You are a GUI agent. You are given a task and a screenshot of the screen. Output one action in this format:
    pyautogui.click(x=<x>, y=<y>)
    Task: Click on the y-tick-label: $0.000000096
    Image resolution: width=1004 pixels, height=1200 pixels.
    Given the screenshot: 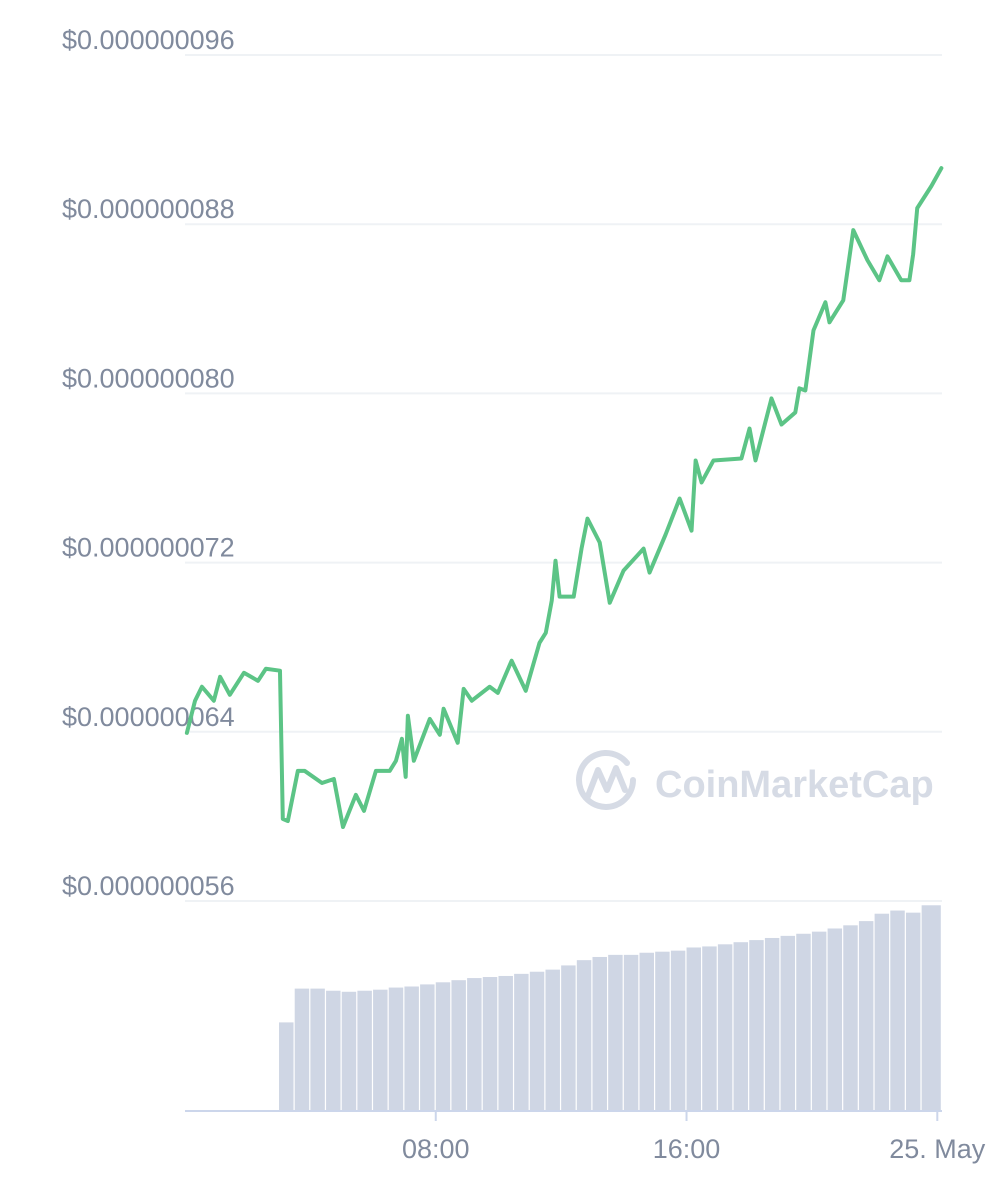 What is the action you would take?
    pyautogui.click(x=148, y=40)
    